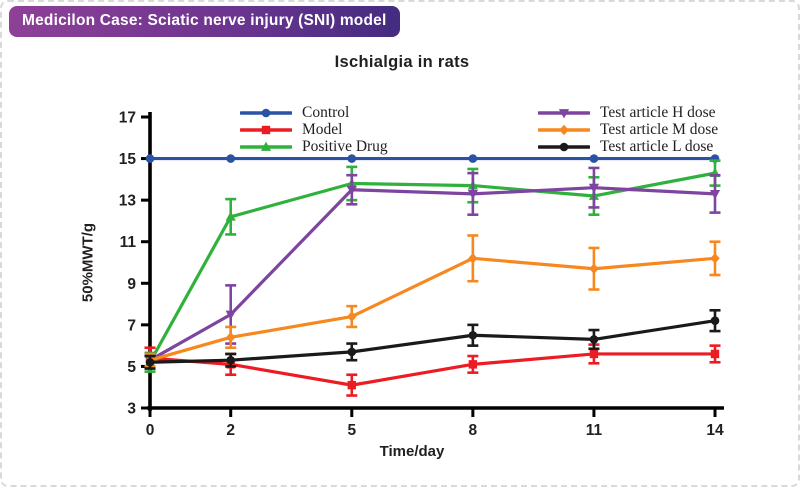 The height and width of the screenshot is (487, 800). Describe the element at coordinates (715, 430) in the screenshot. I see `x-tick-label: 14` at that location.